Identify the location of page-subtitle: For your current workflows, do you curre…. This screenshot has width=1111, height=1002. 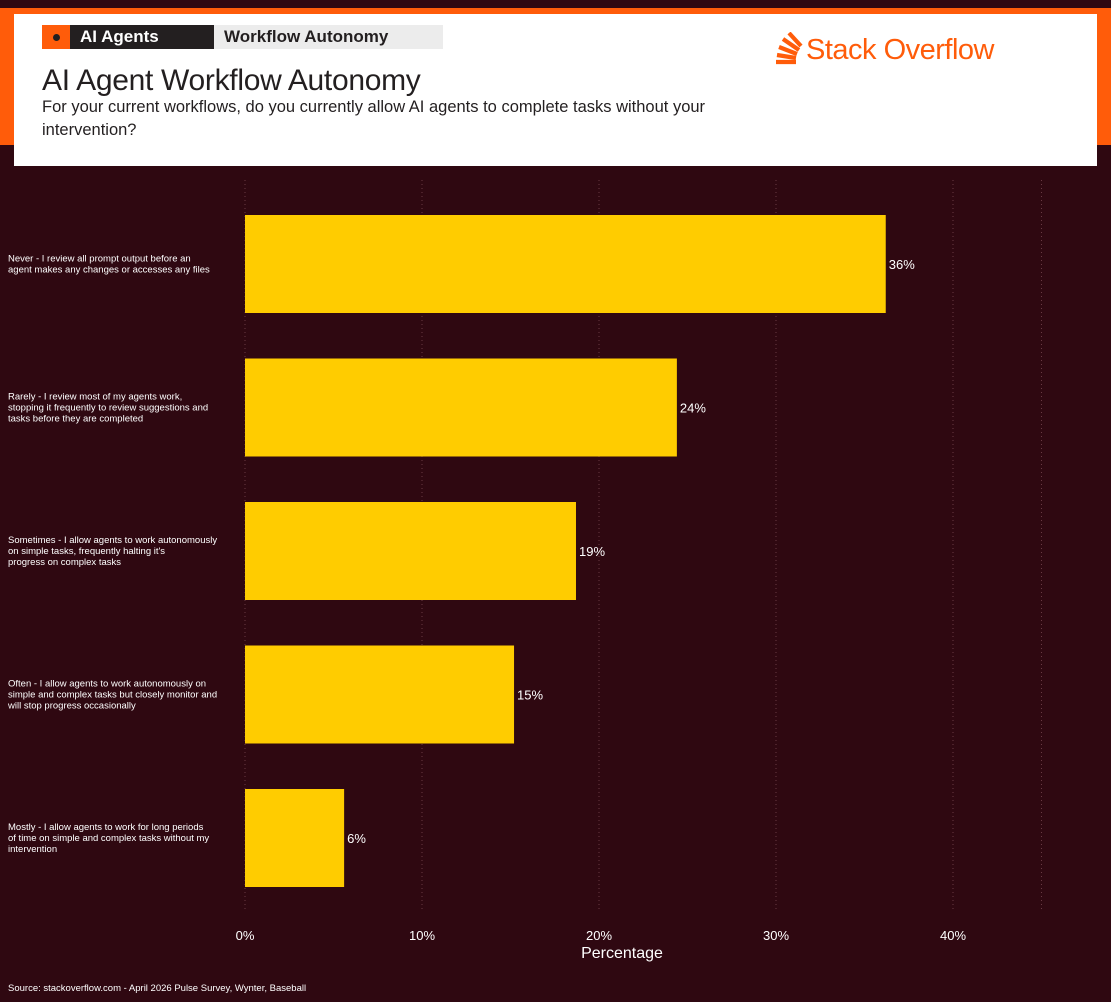
(374, 118).